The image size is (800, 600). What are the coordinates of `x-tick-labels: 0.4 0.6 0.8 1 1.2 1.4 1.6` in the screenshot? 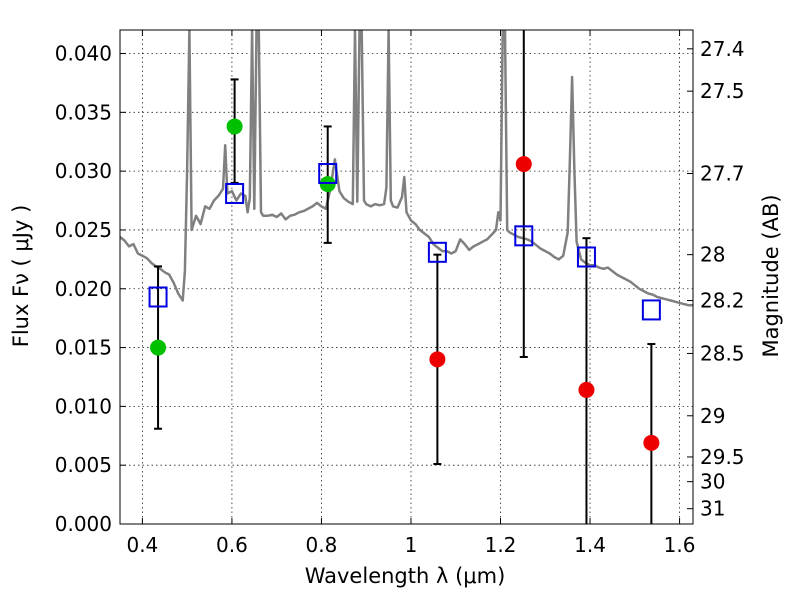 It's located at (410, 545).